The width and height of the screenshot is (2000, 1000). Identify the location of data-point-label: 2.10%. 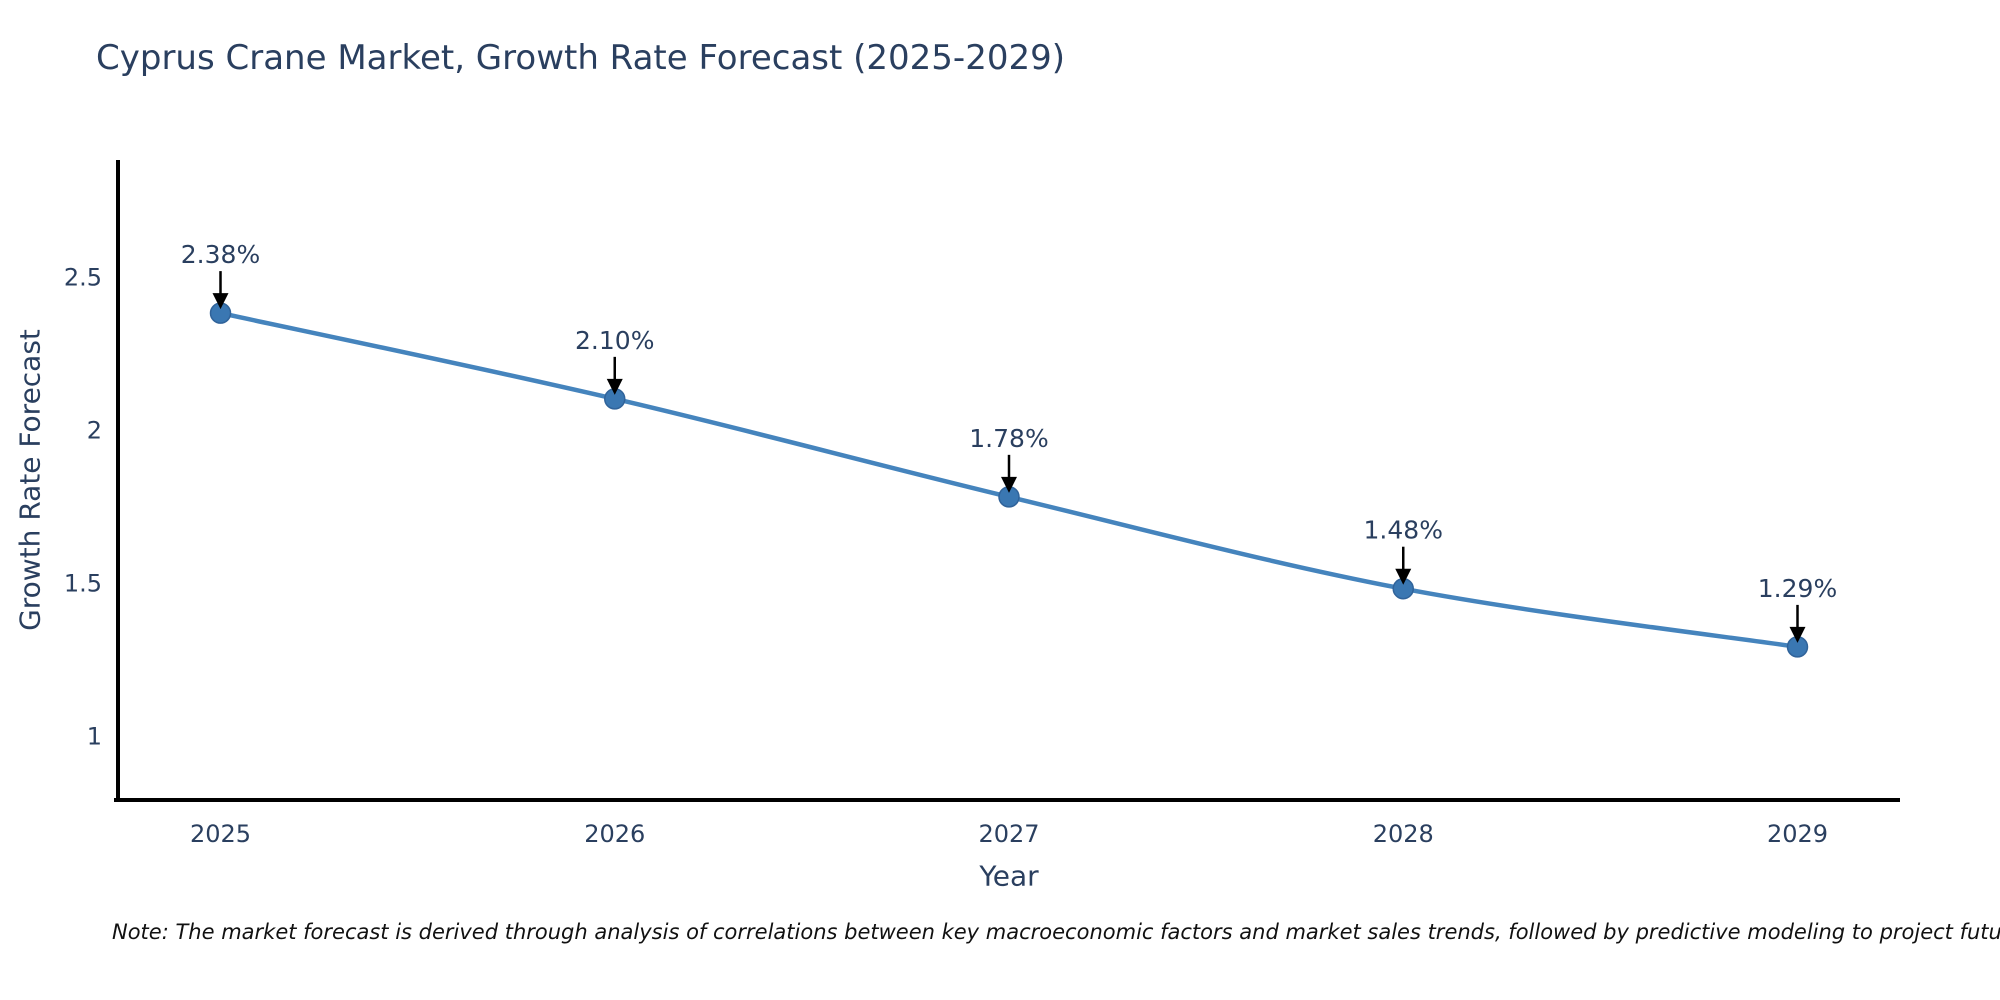
(614, 340).